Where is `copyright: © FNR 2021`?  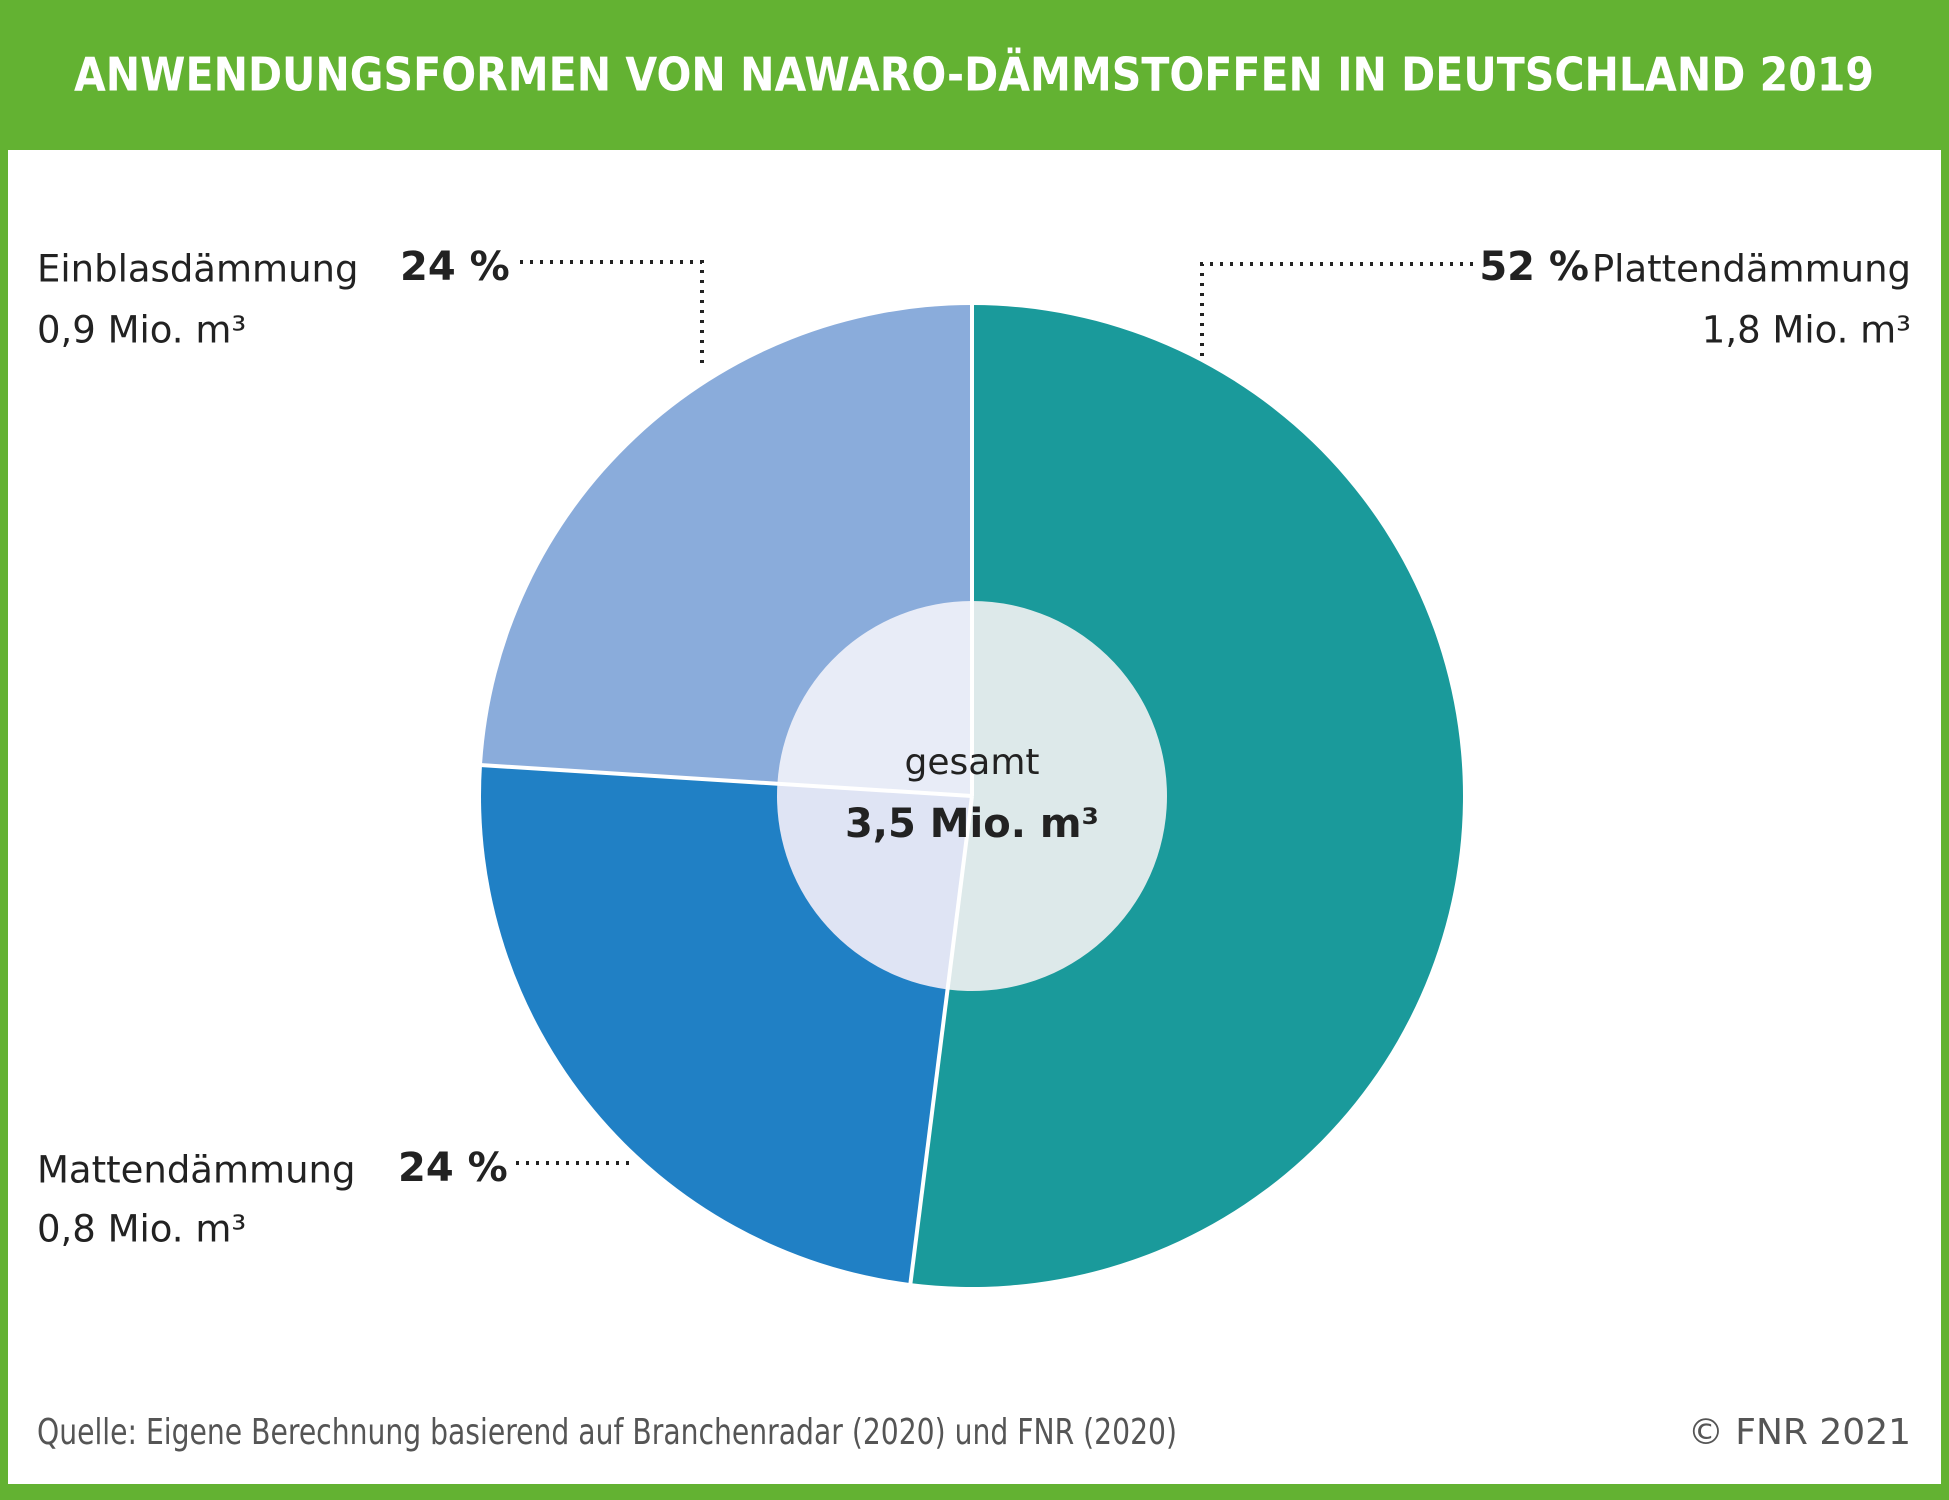 copyright: © FNR 2021 is located at coordinates (1799, 1432).